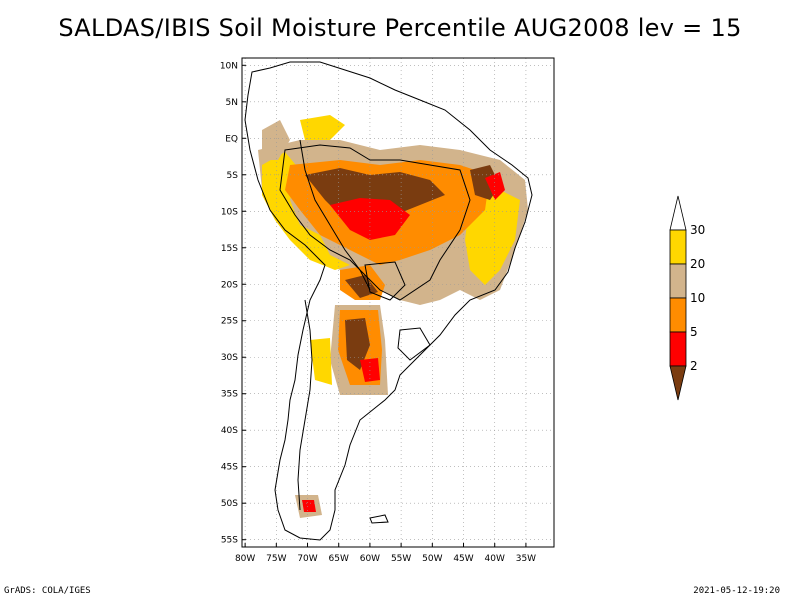 Image resolution: width=800 pixels, height=600 pixels. I want to click on legend-label: 2, so click(694, 366).